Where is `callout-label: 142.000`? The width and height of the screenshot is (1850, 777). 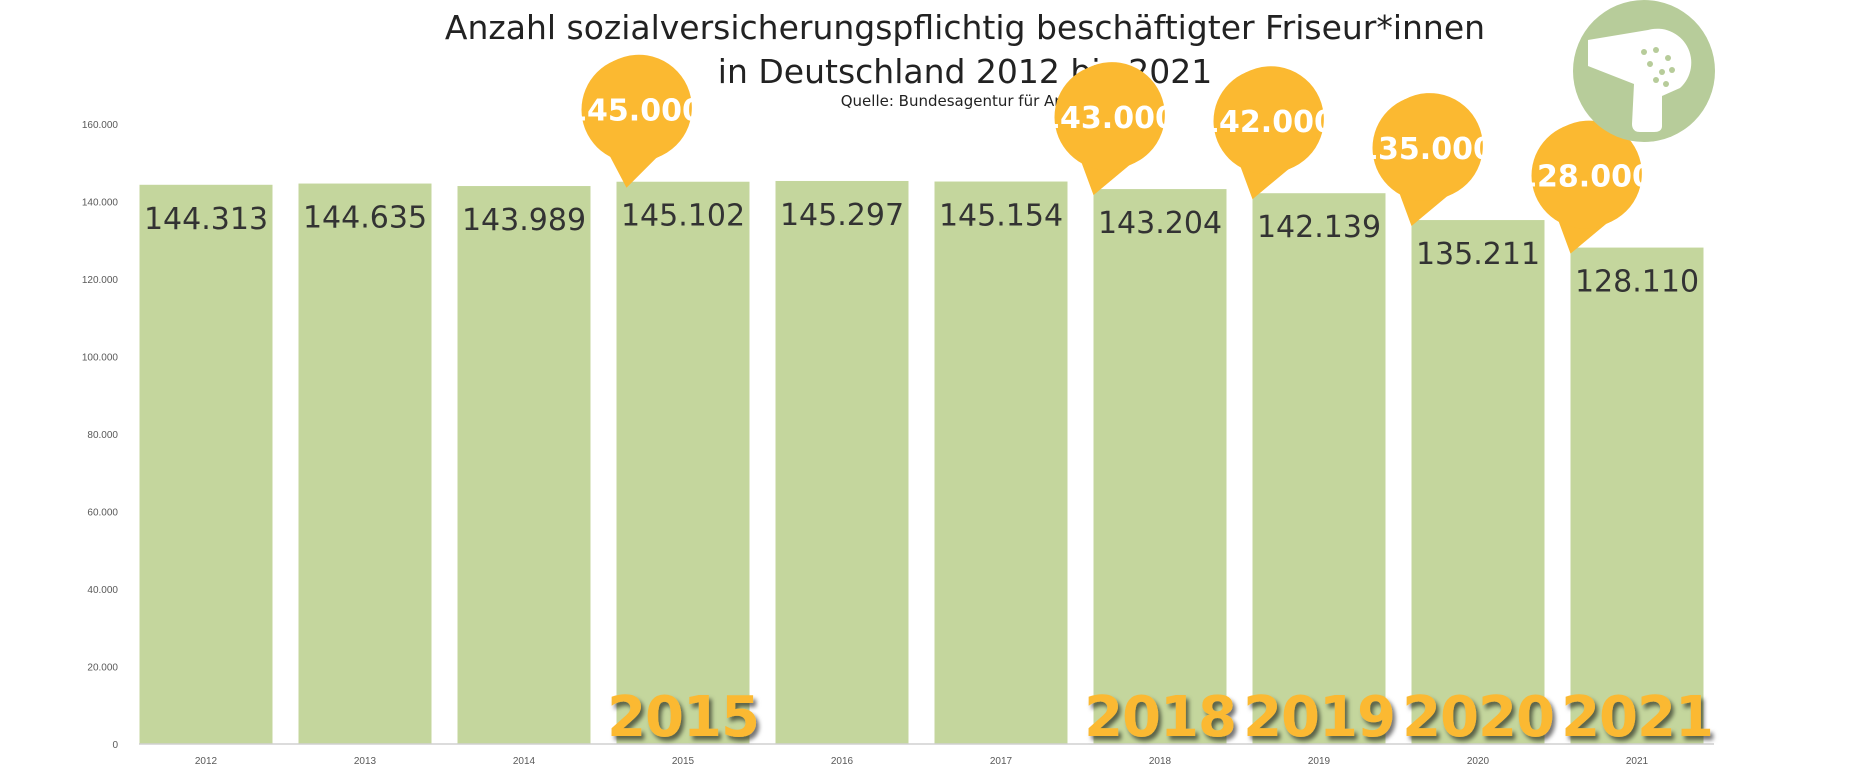 callout-label: 142.000 is located at coordinates (1266, 122).